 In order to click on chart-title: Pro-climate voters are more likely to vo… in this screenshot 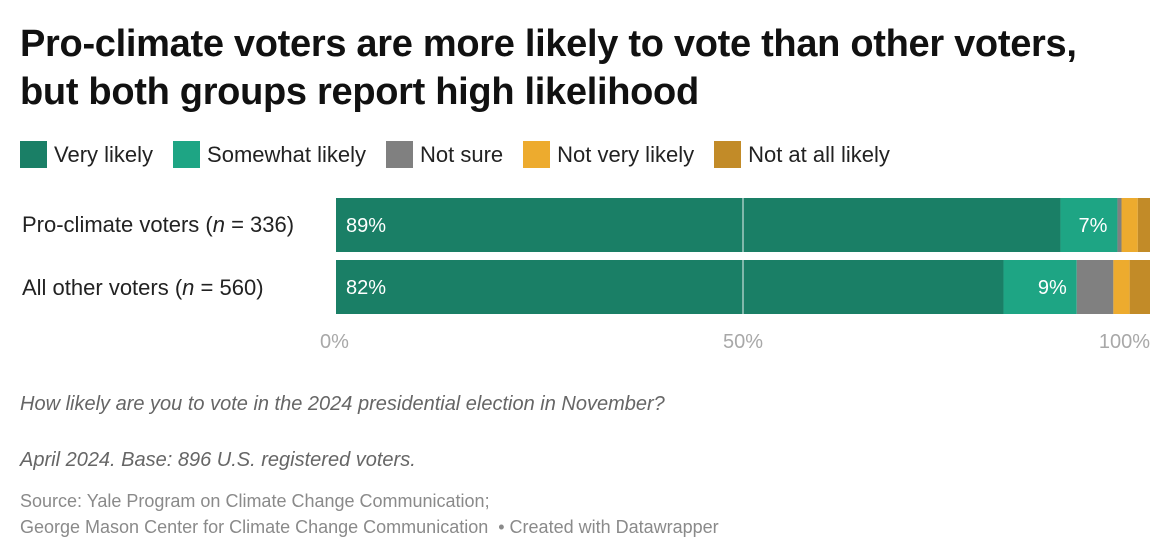, I will do `click(548, 68)`.